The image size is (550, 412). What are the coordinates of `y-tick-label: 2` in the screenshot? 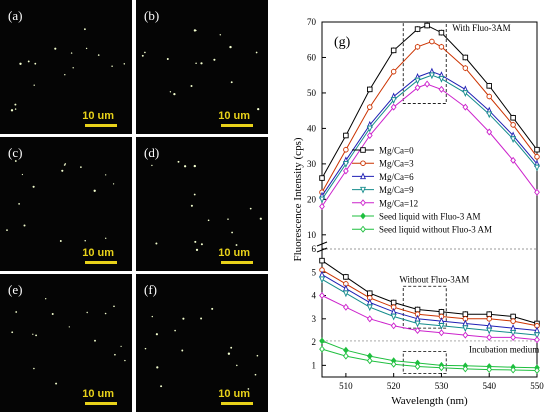 It's located at (314, 342).